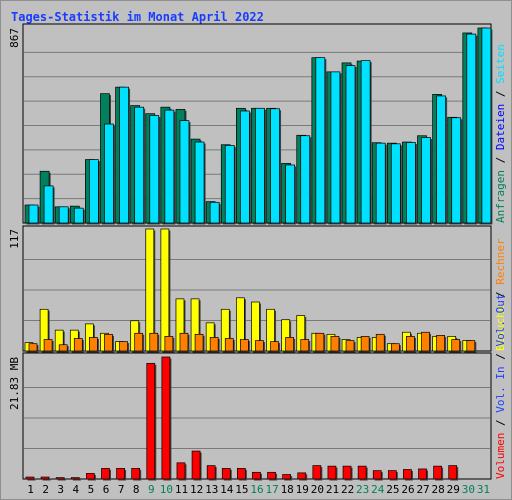  What do you see at coordinates (500, 389) in the screenshot?
I see `legend-vol-in: Vol. In` at bounding box center [500, 389].